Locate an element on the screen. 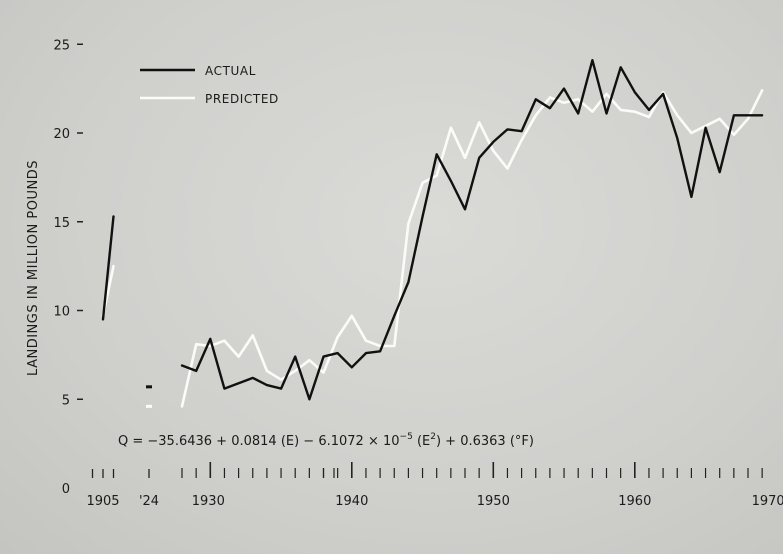 The width and height of the screenshot is (783, 554). y-tick-label: 0 is located at coordinates (66, 489).